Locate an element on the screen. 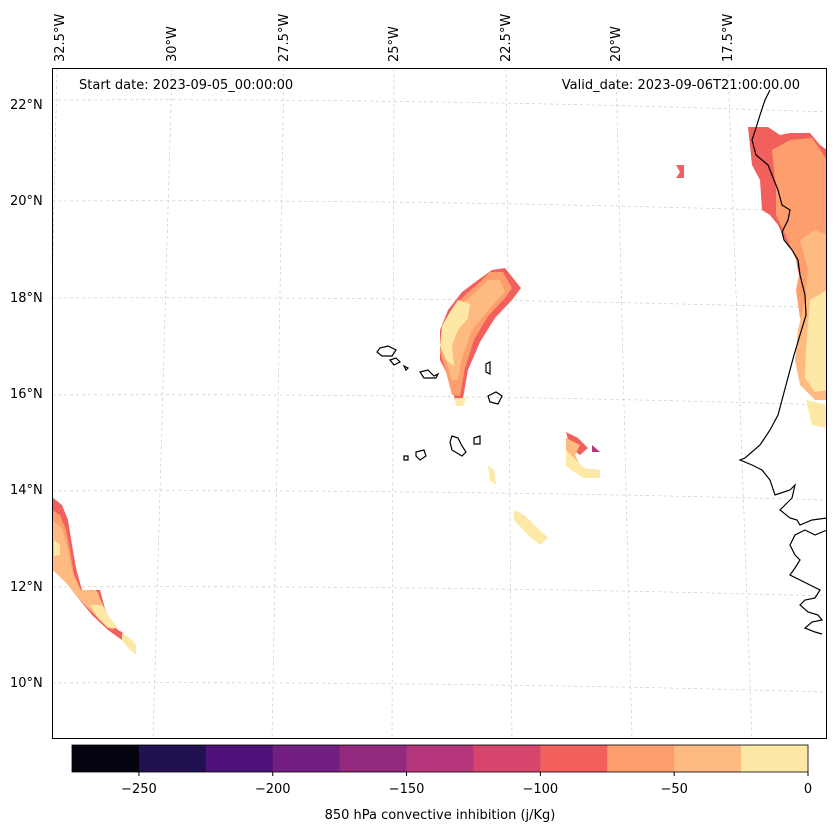  cape-verde-island-boa-vista is located at coordinates (495, 398).